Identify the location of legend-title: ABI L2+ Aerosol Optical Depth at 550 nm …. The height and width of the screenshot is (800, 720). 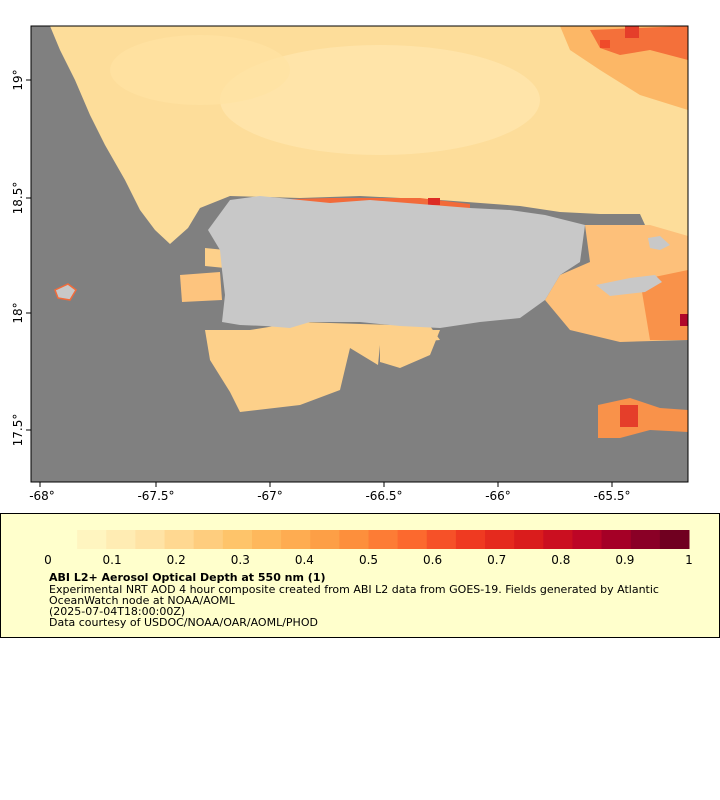
(187, 577).